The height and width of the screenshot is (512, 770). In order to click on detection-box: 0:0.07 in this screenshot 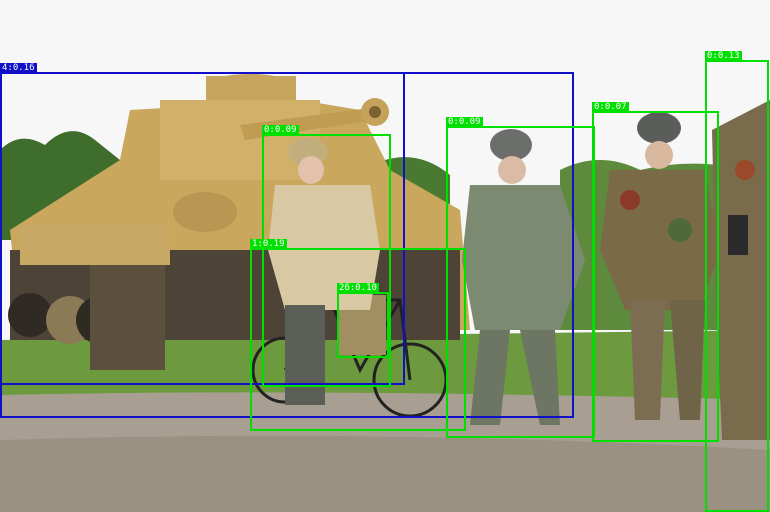, I will do `click(655, 272)`.